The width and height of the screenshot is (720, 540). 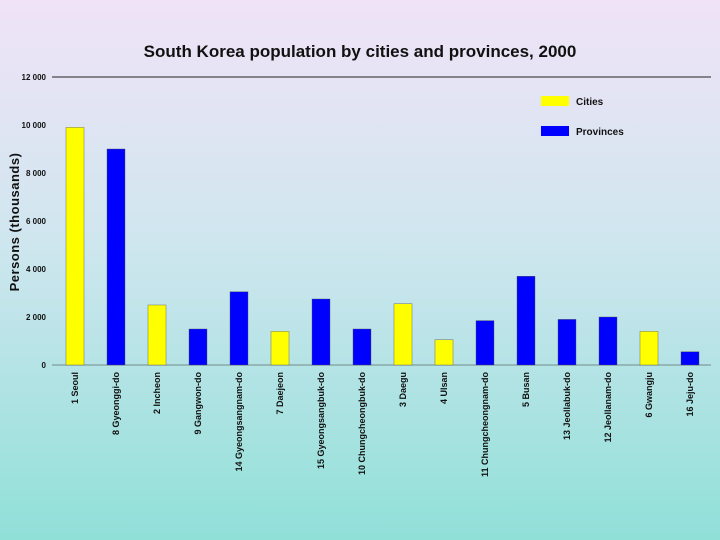 What do you see at coordinates (567, 406) in the screenshot?
I see `category-label: 13 Jeollabuk-do` at bounding box center [567, 406].